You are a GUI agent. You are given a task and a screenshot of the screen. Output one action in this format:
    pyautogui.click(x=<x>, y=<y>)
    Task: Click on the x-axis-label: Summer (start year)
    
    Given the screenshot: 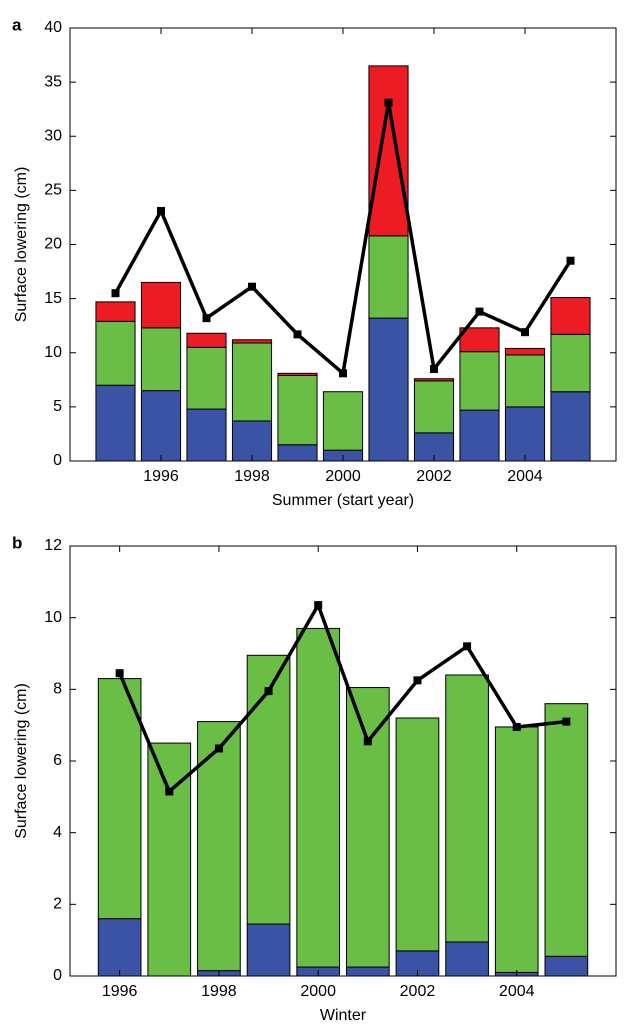 What is the action you would take?
    pyautogui.click(x=343, y=500)
    